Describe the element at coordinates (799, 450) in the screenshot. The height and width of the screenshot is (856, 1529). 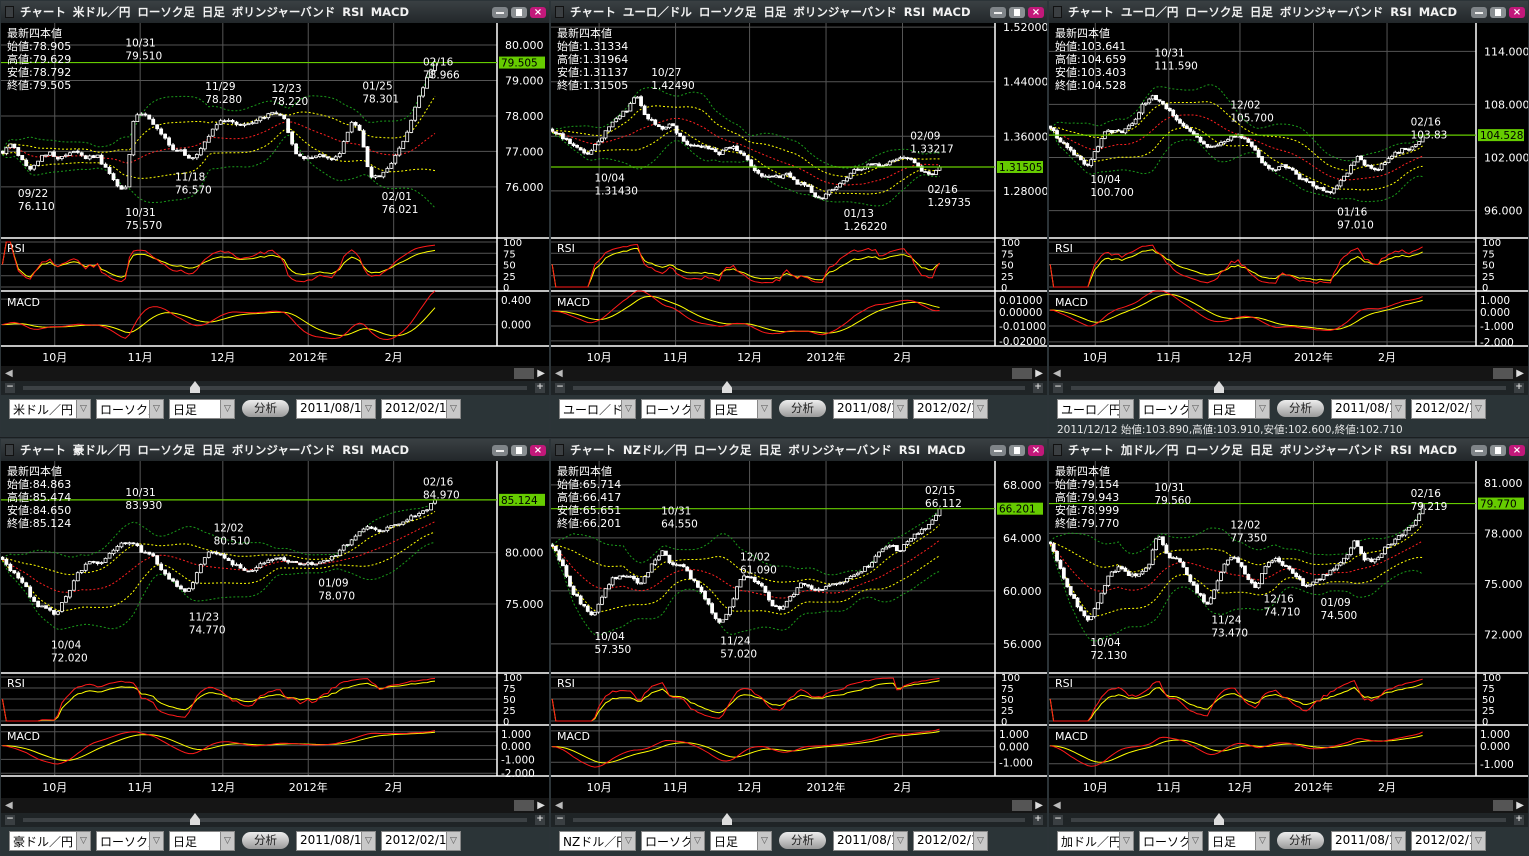
I see `title-bar: チャート NZドル／円 ローソク足 日足 ボリンジャーバンド RSI MACD ×` at that location.